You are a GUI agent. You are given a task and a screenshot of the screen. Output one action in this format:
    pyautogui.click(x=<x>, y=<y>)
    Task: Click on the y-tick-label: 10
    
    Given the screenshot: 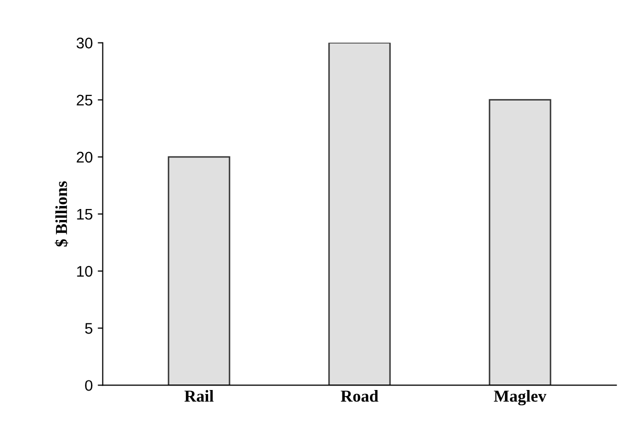 What is the action you would take?
    pyautogui.click(x=84, y=271)
    